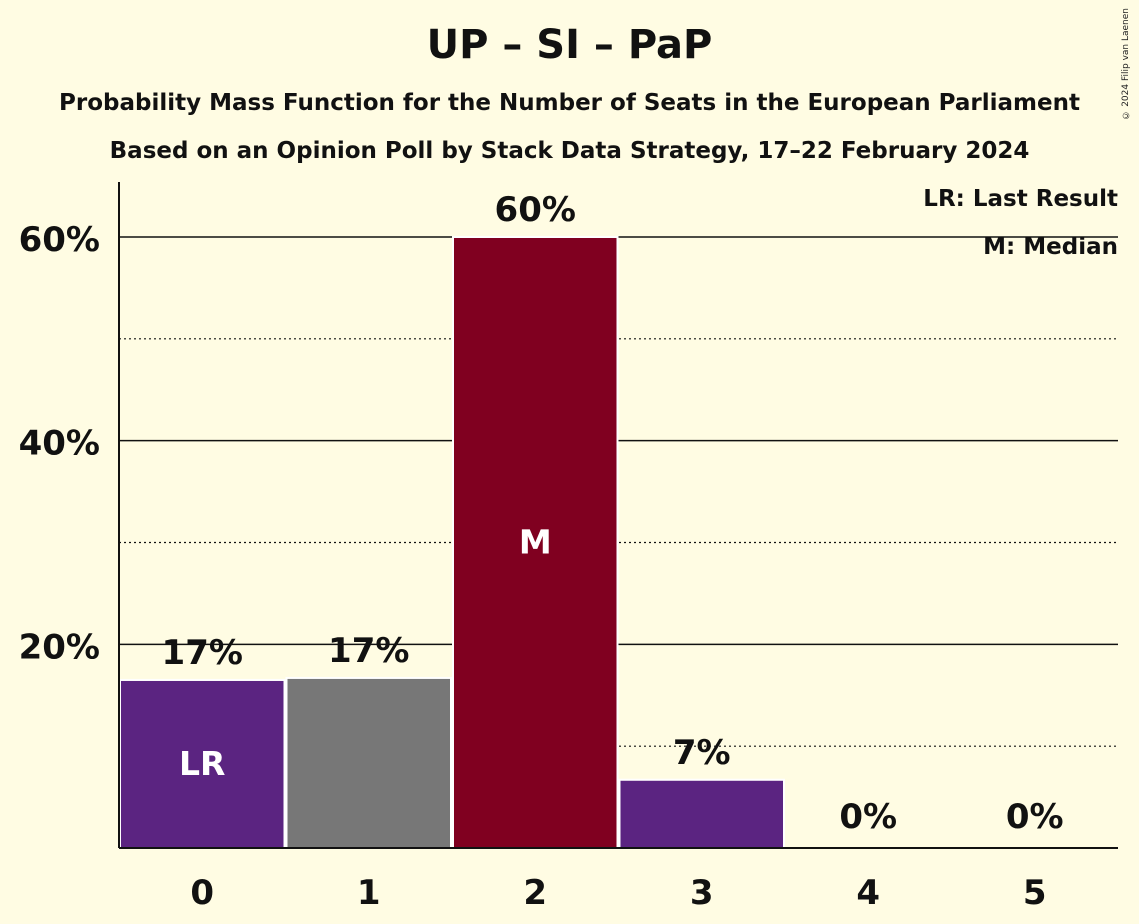 The height and width of the screenshot is (924, 1139). Describe the element at coordinates (535, 893) in the screenshot. I see `x-tick-label: 2` at that location.